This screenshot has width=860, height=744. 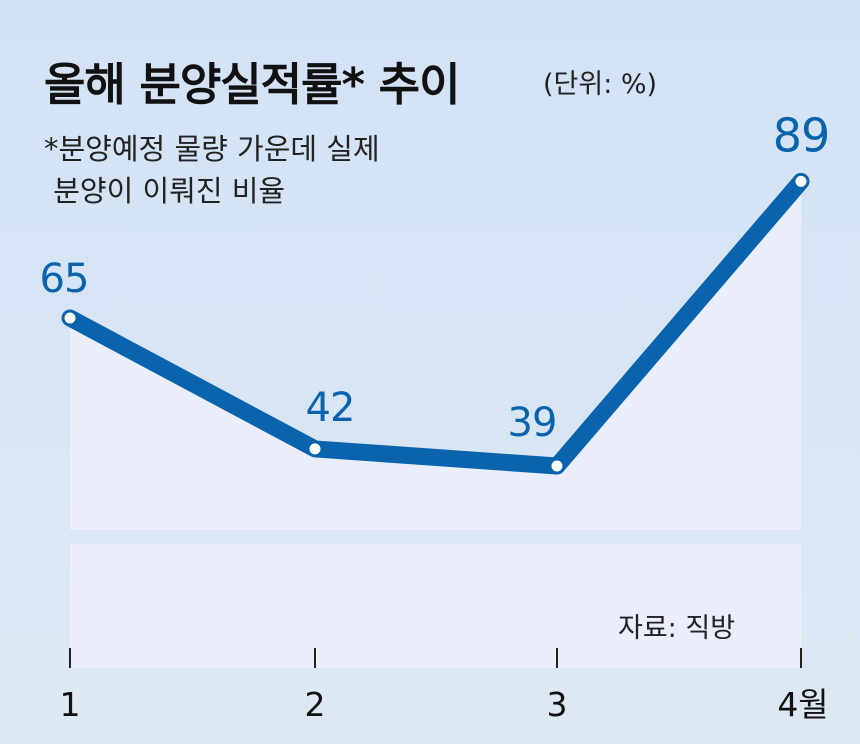 I want to click on data-label: 89, so click(x=801, y=135).